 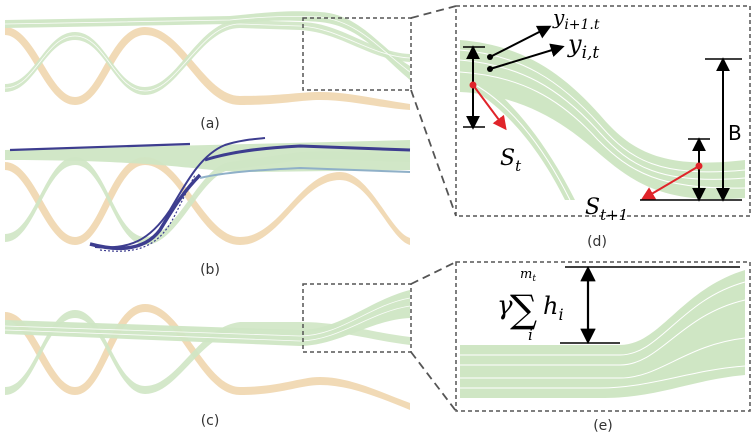 What do you see at coordinates (553, 308) in the screenshot?
I see `svg-text: hi` at bounding box center [553, 308].